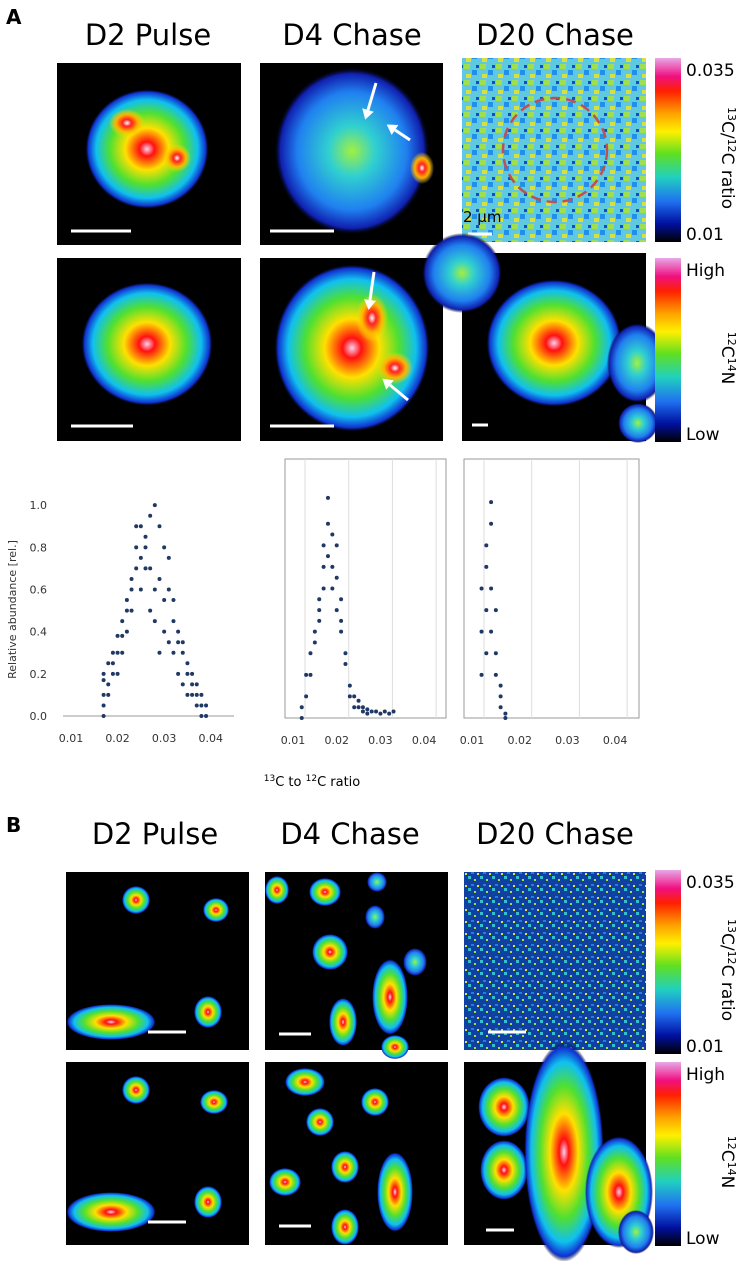  What do you see at coordinates (351, 35) in the screenshot?
I see `column-title: D4 Chase` at bounding box center [351, 35].